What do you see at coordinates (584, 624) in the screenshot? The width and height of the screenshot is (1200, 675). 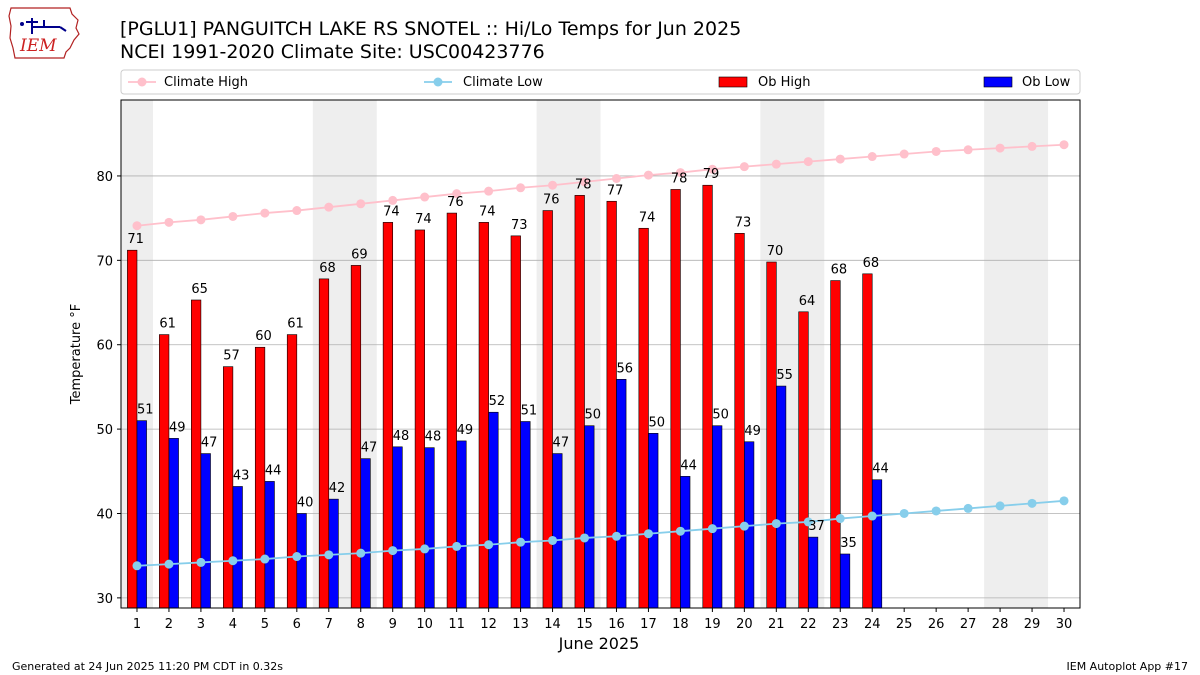 I see `x-tick-label-15: 15` at bounding box center [584, 624].